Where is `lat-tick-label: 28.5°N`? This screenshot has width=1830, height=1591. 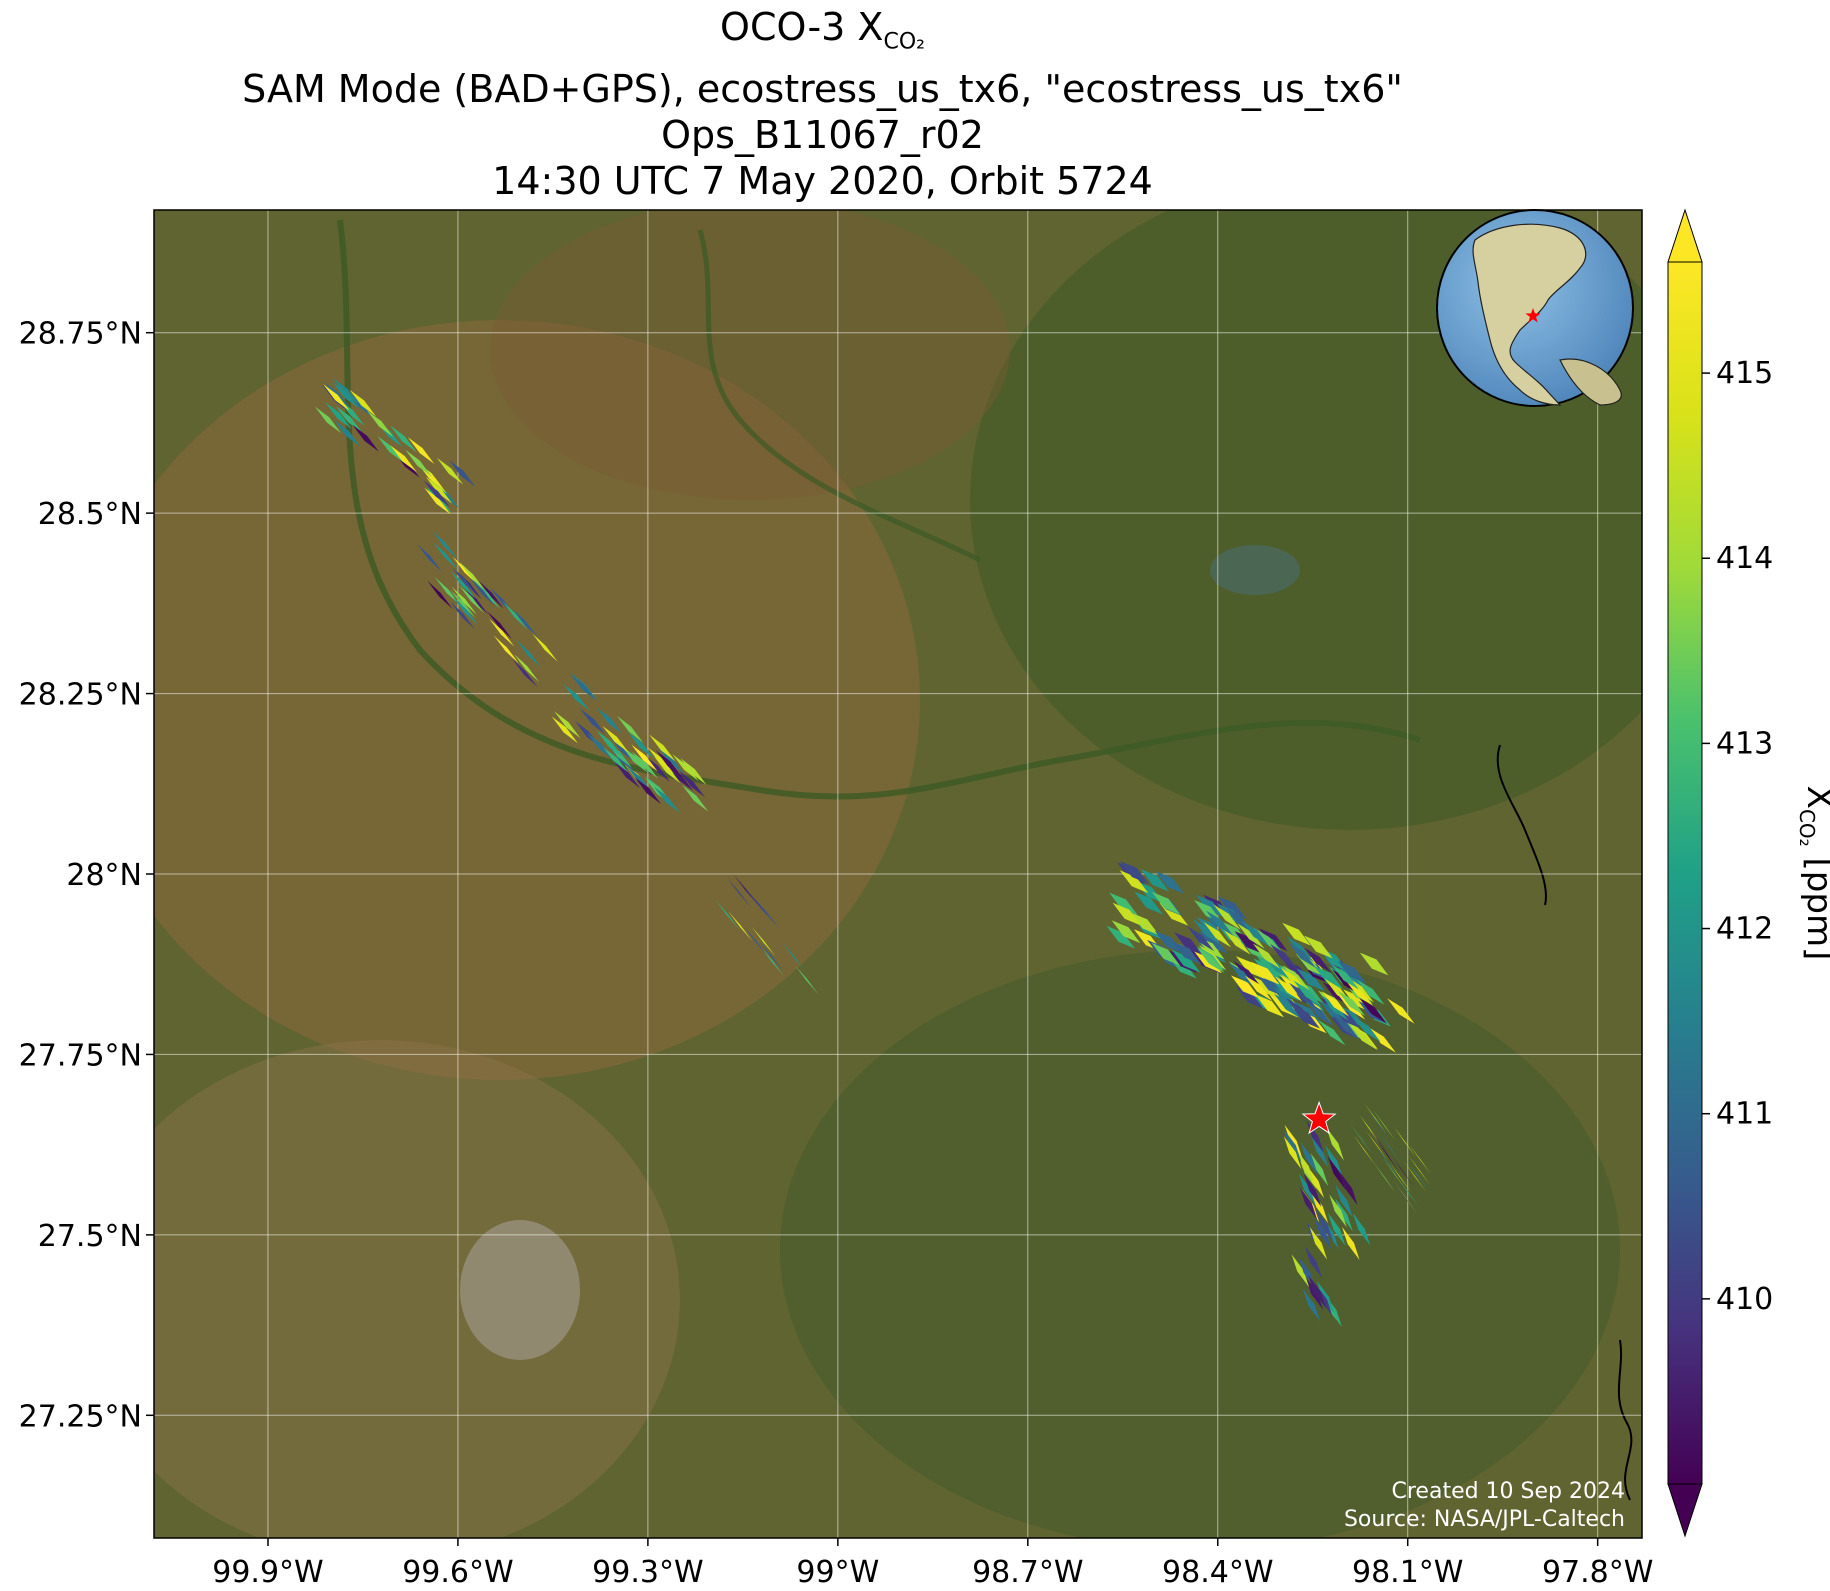 lat-tick-label: 28.5°N is located at coordinates (90, 514).